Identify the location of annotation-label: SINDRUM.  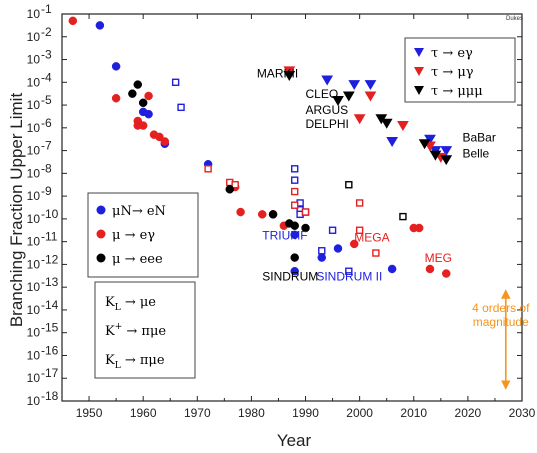
(290, 276).